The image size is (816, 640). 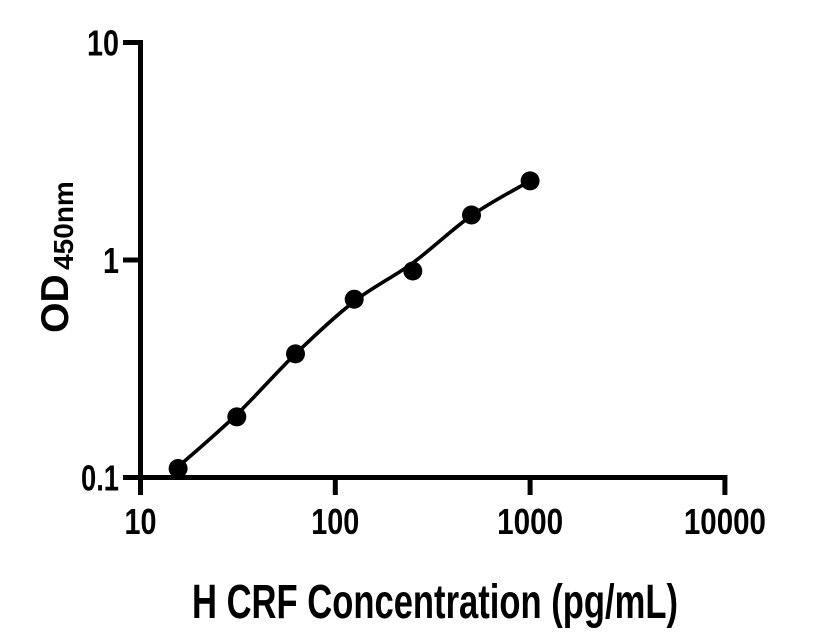 I want to click on y-axis-title: OD 450nm, so click(x=56, y=257).